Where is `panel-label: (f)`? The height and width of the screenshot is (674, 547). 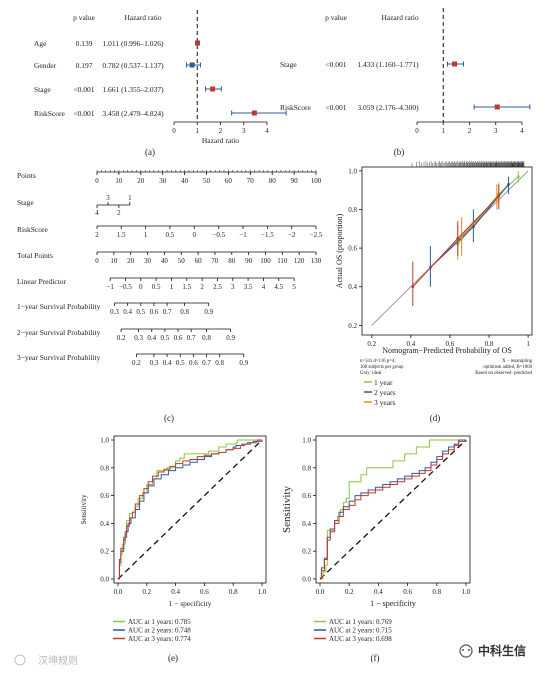 panel-label: (f) is located at coordinates (375, 658).